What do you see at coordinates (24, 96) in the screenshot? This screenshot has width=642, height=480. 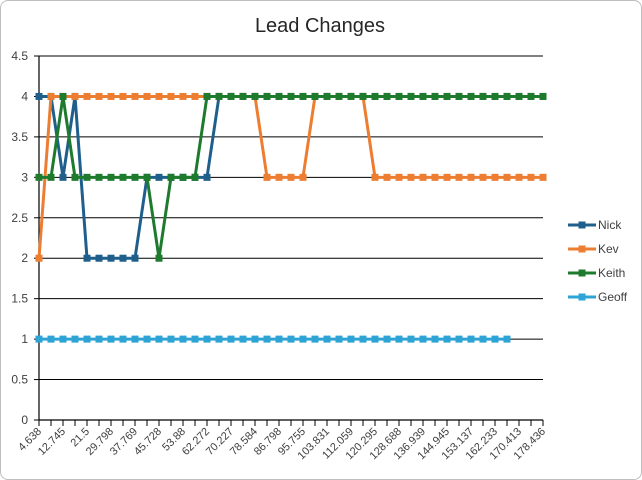 I see `y-tick-label: 4` at bounding box center [24, 96].